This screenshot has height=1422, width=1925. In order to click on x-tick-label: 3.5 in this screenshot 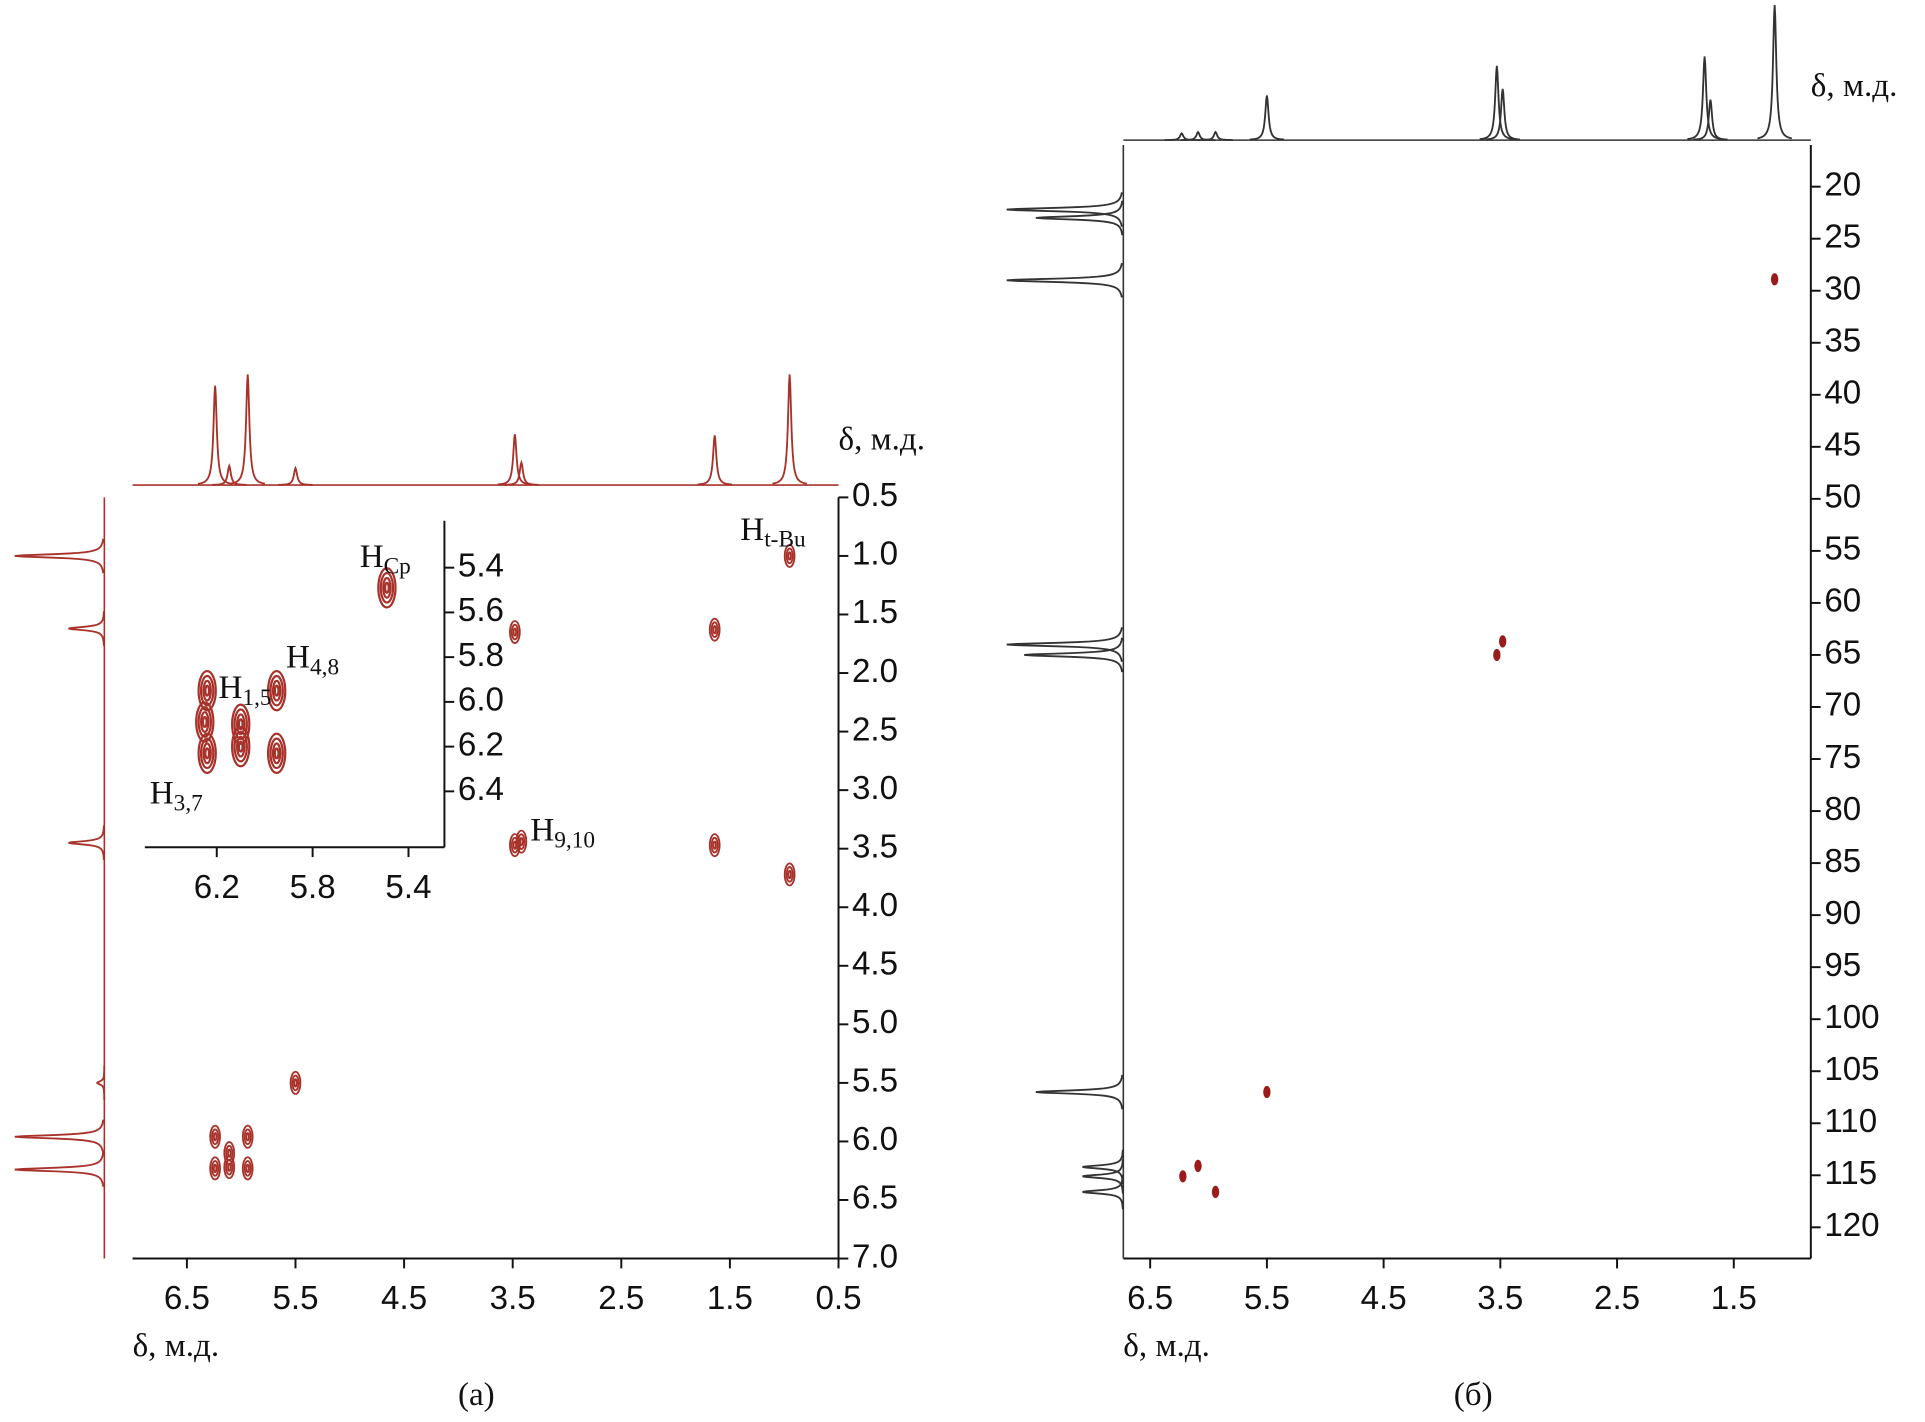, I will do `click(513, 1298)`.